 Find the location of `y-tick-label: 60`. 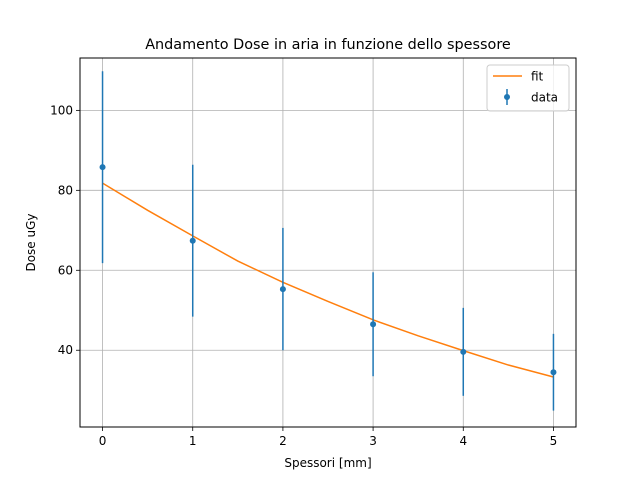

y-tick-label: 60 is located at coordinates (65, 270).